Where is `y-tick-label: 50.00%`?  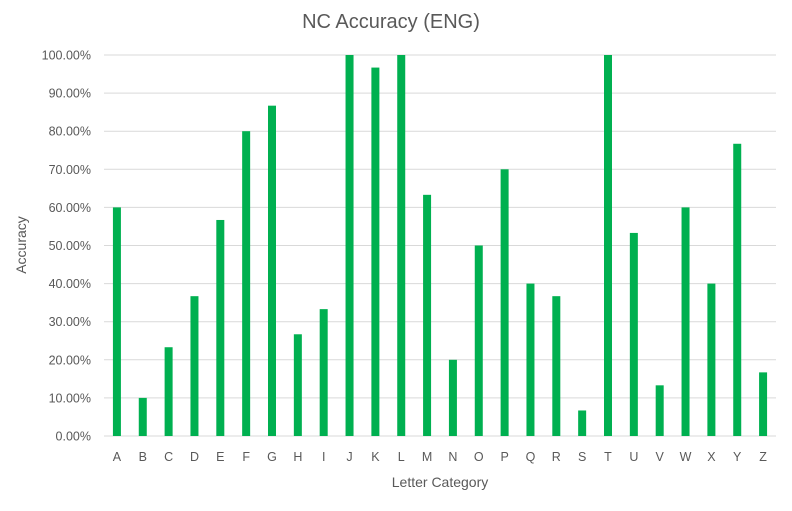
y-tick-label: 50.00% is located at coordinates (70, 246).